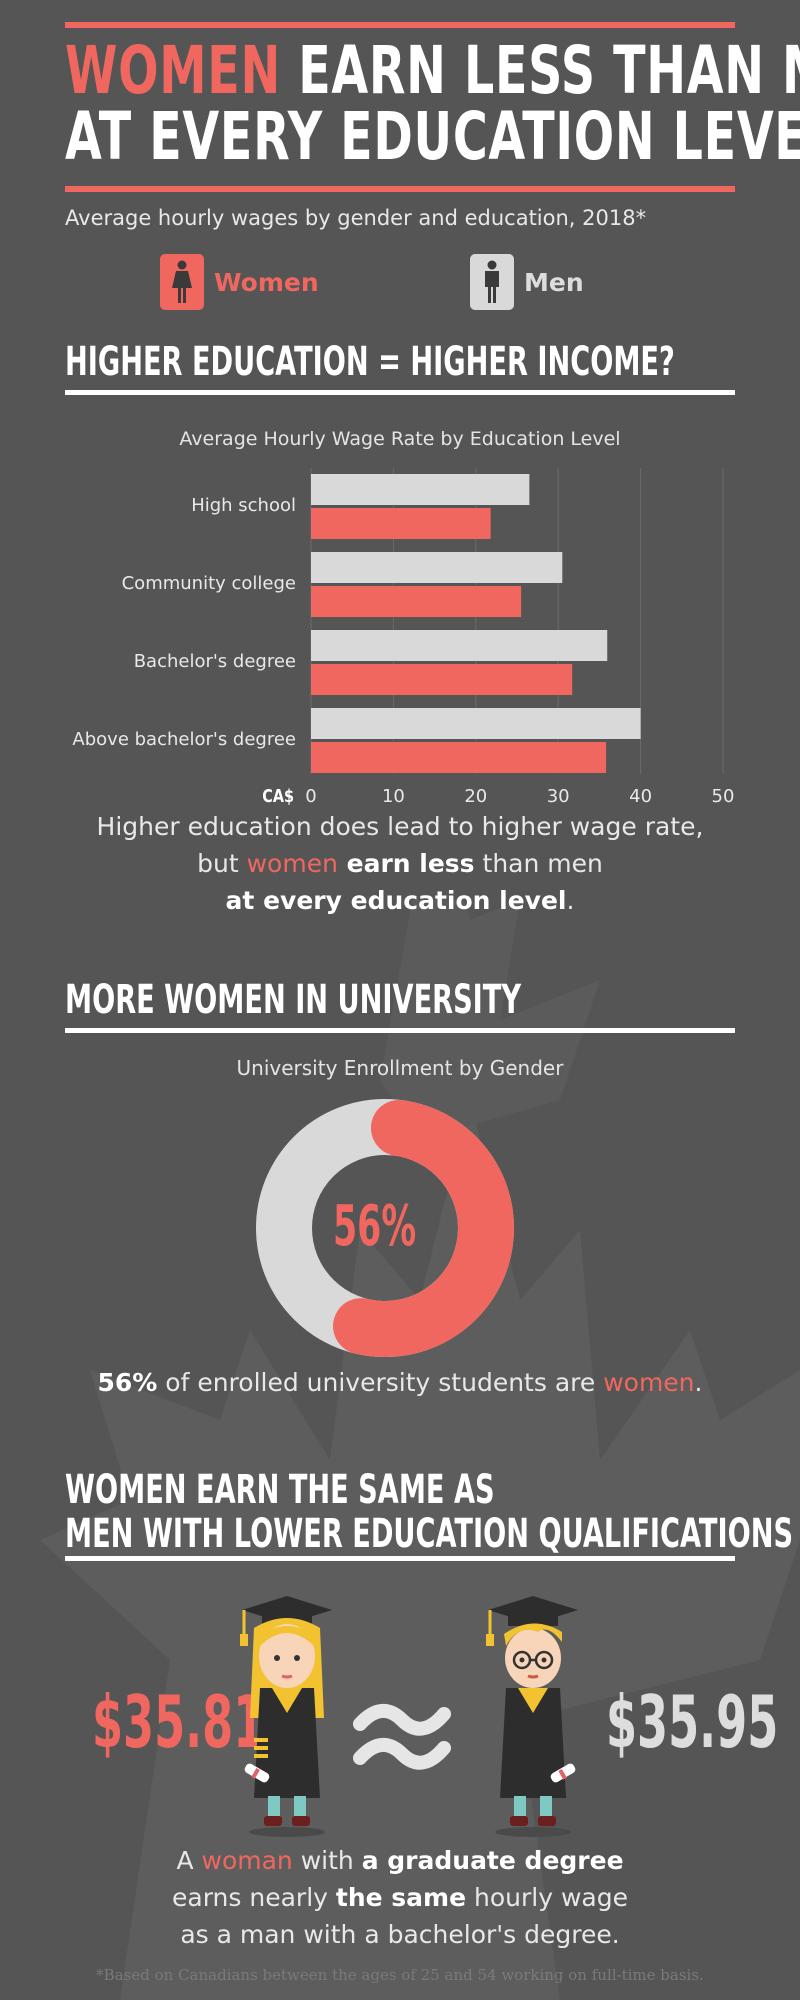 This screenshot has height=2000, width=800. What do you see at coordinates (538, 863) in the screenshot?
I see `note-text: than men` at bounding box center [538, 863].